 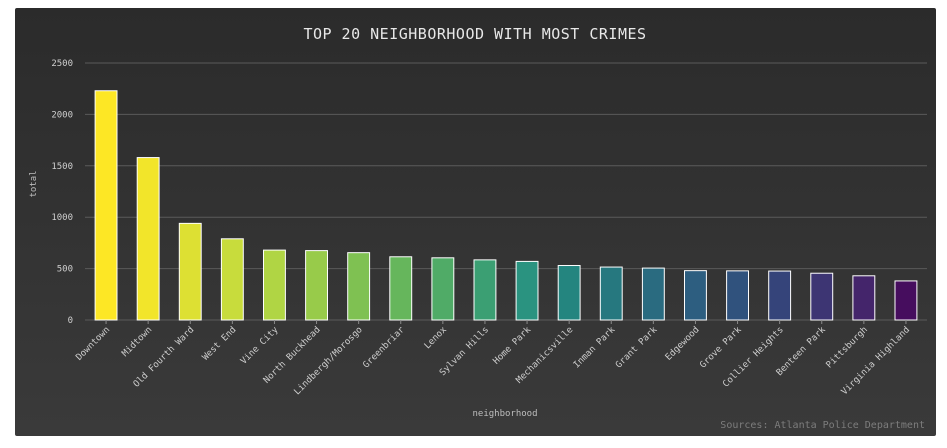 What do you see at coordinates (683, 344) in the screenshot?
I see `x-tick-label: Edgewood` at bounding box center [683, 344].